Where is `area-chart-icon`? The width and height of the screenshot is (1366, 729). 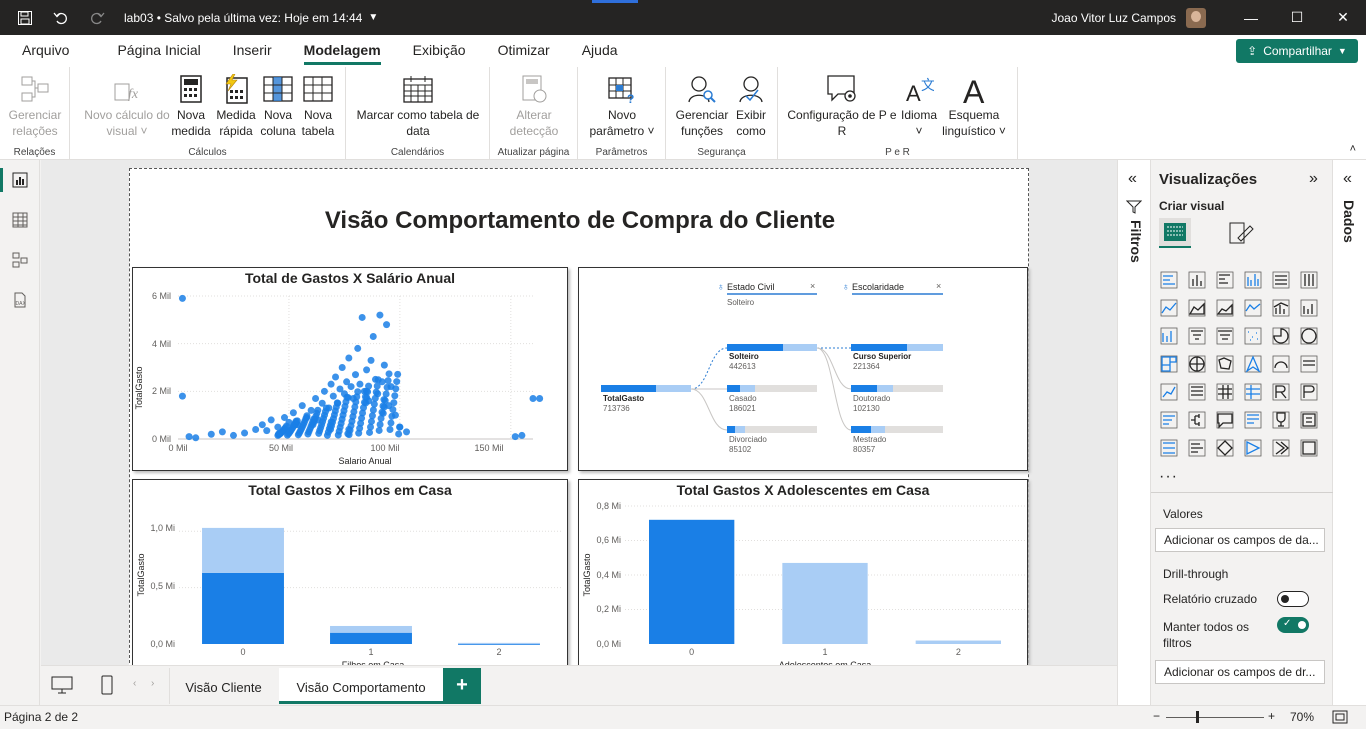 area-chart-icon is located at coordinates (1197, 308).